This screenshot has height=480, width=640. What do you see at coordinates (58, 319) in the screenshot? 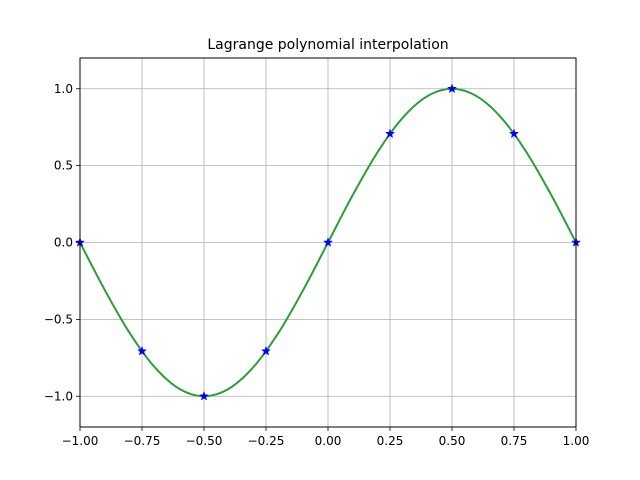
I see `y-tick-label: −0.5` at bounding box center [58, 319].